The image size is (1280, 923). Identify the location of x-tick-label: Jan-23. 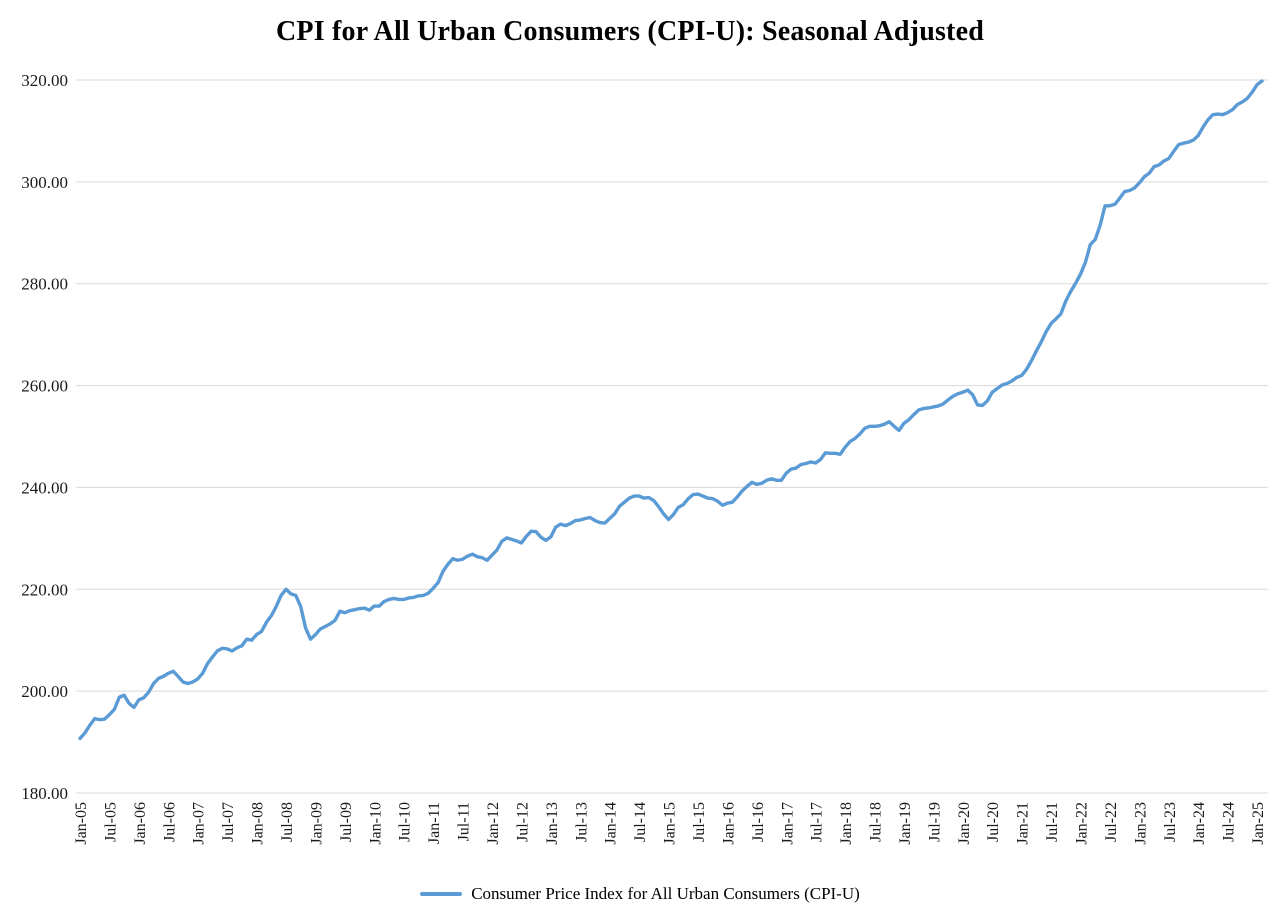
(1140, 823).